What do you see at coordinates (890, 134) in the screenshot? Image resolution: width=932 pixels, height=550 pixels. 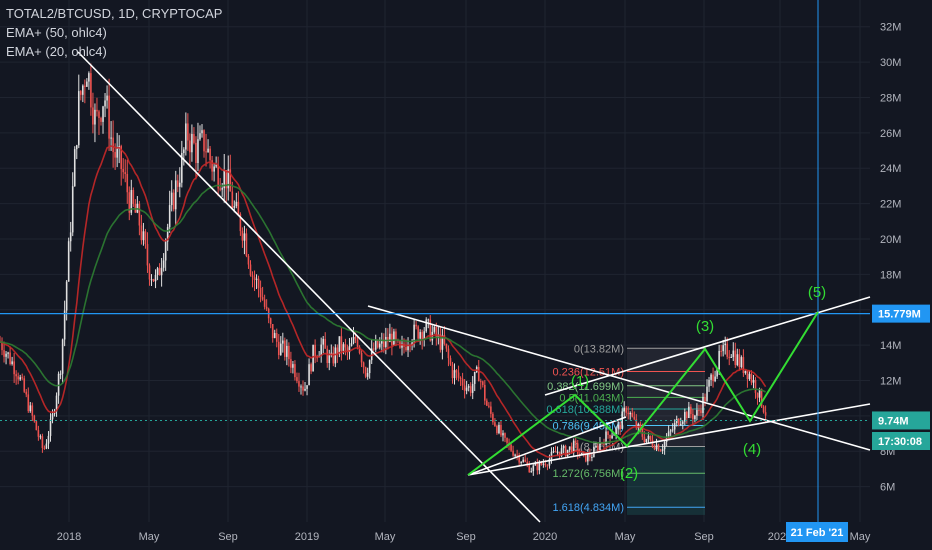 I see `y-tick-label: 26M` at bounding box center [890, 134].